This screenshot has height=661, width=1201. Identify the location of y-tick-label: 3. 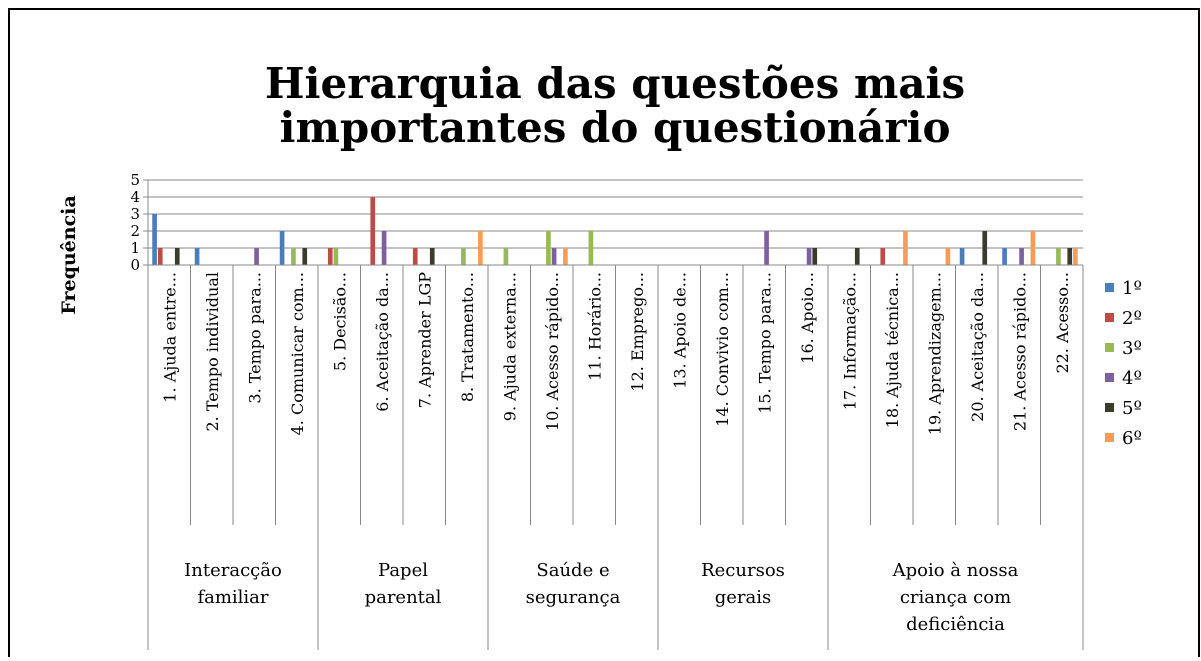
(135, 214).